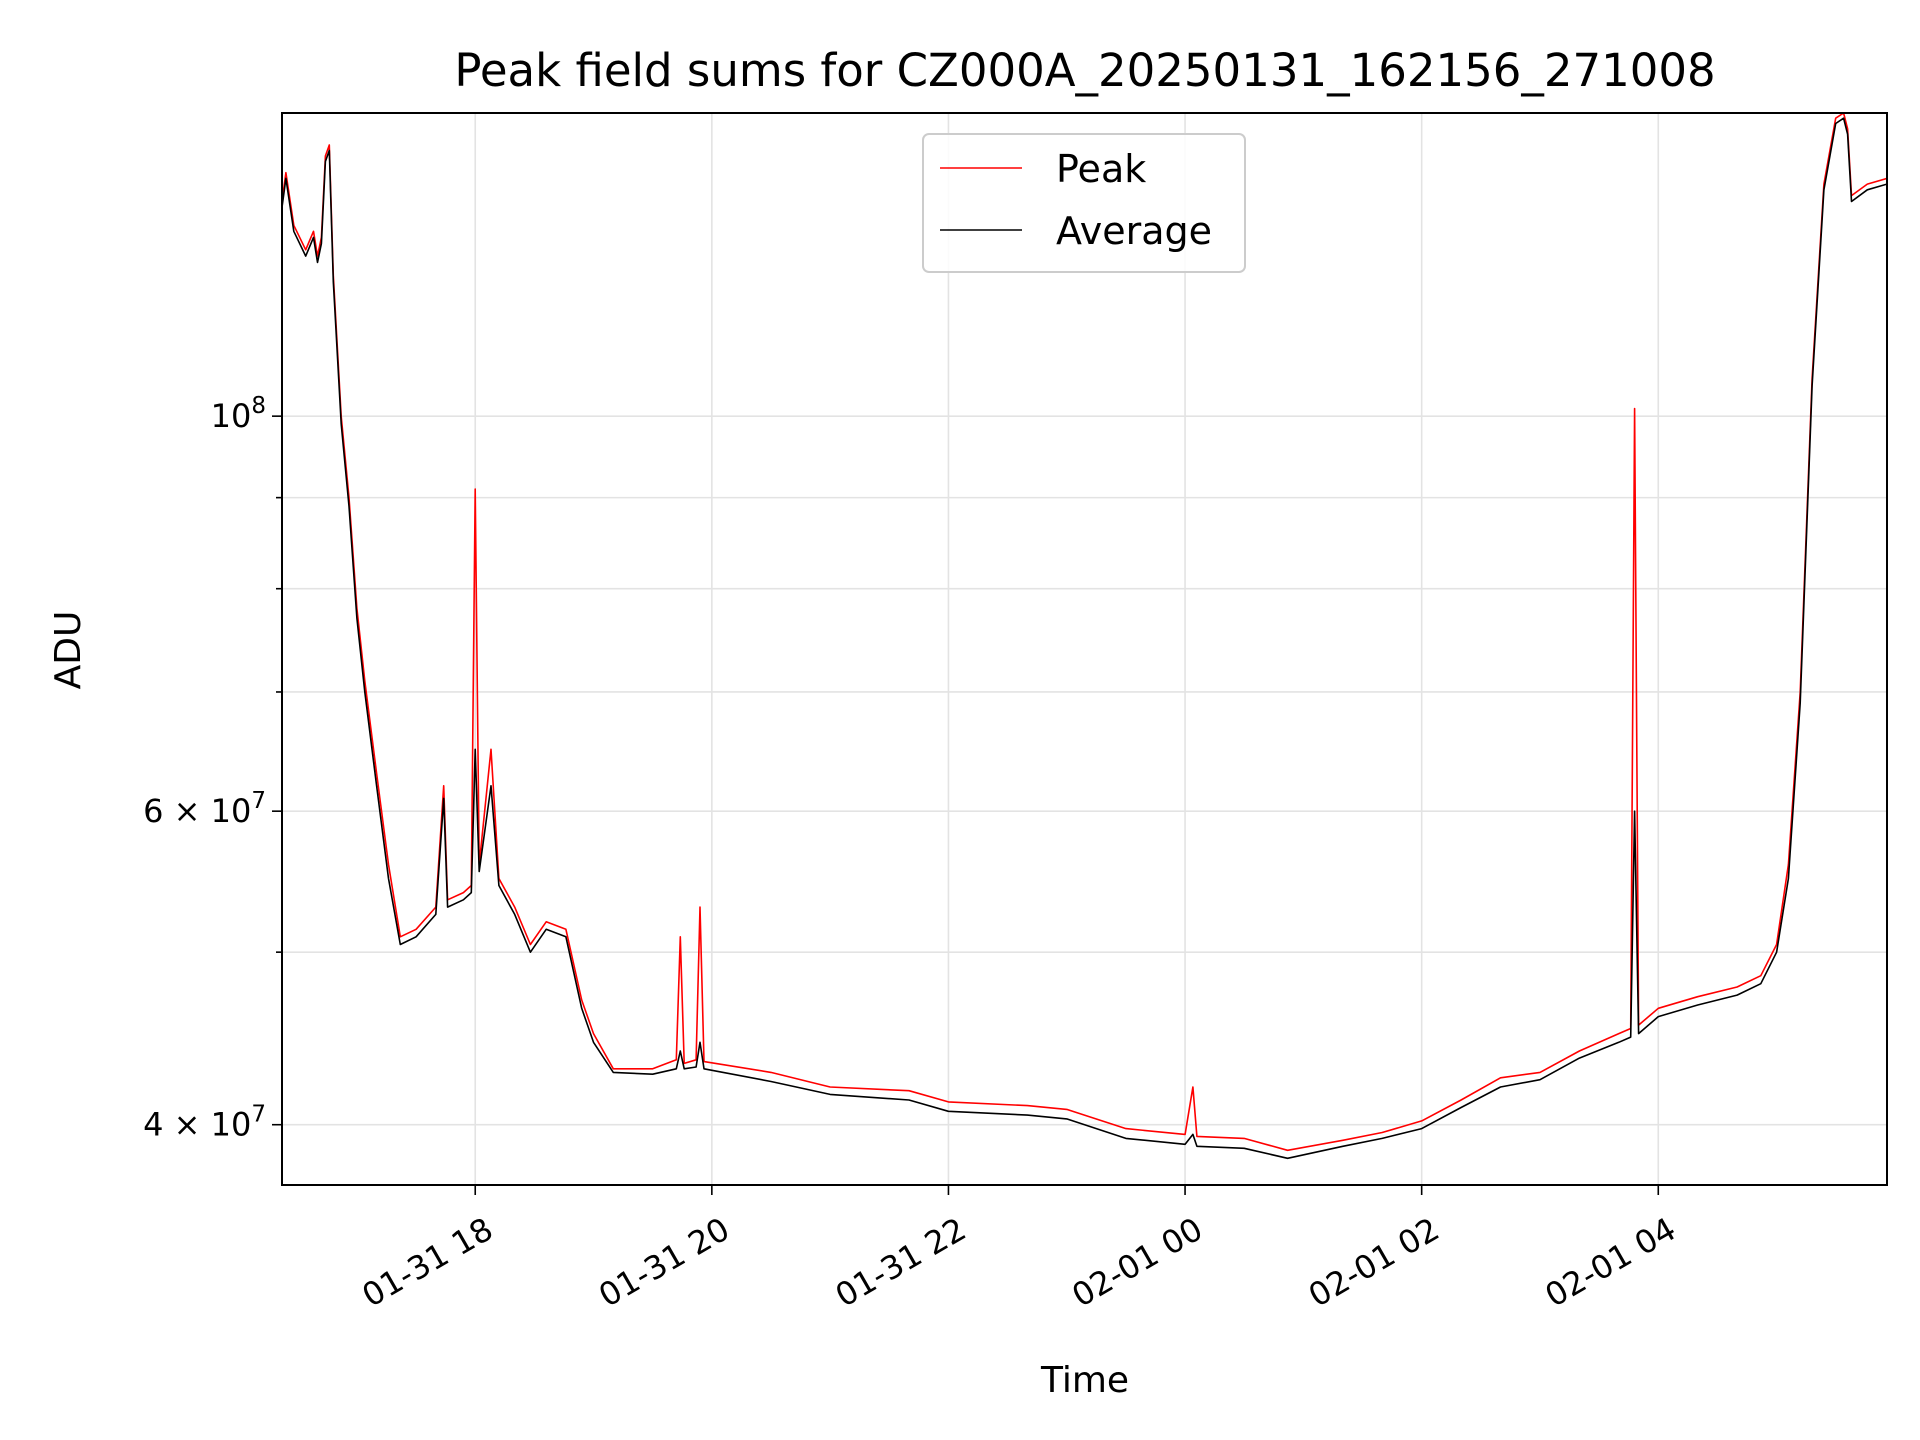 The width and height of the screenshot is (1920, 1440). I want to click on y-tick-label: 108, so click(238, 414).